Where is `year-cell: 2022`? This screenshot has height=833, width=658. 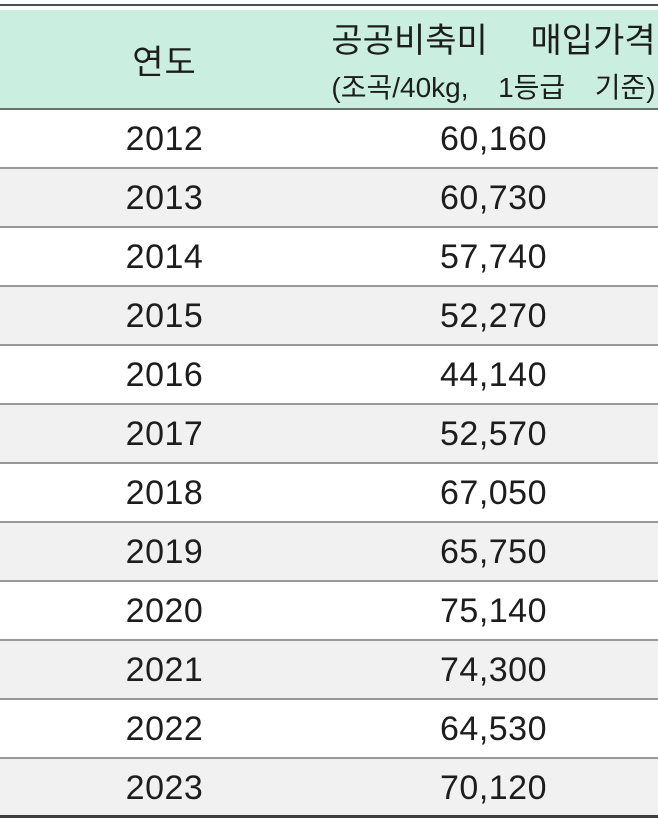 year-cell: 2022 is located at coordinates (164, 729).